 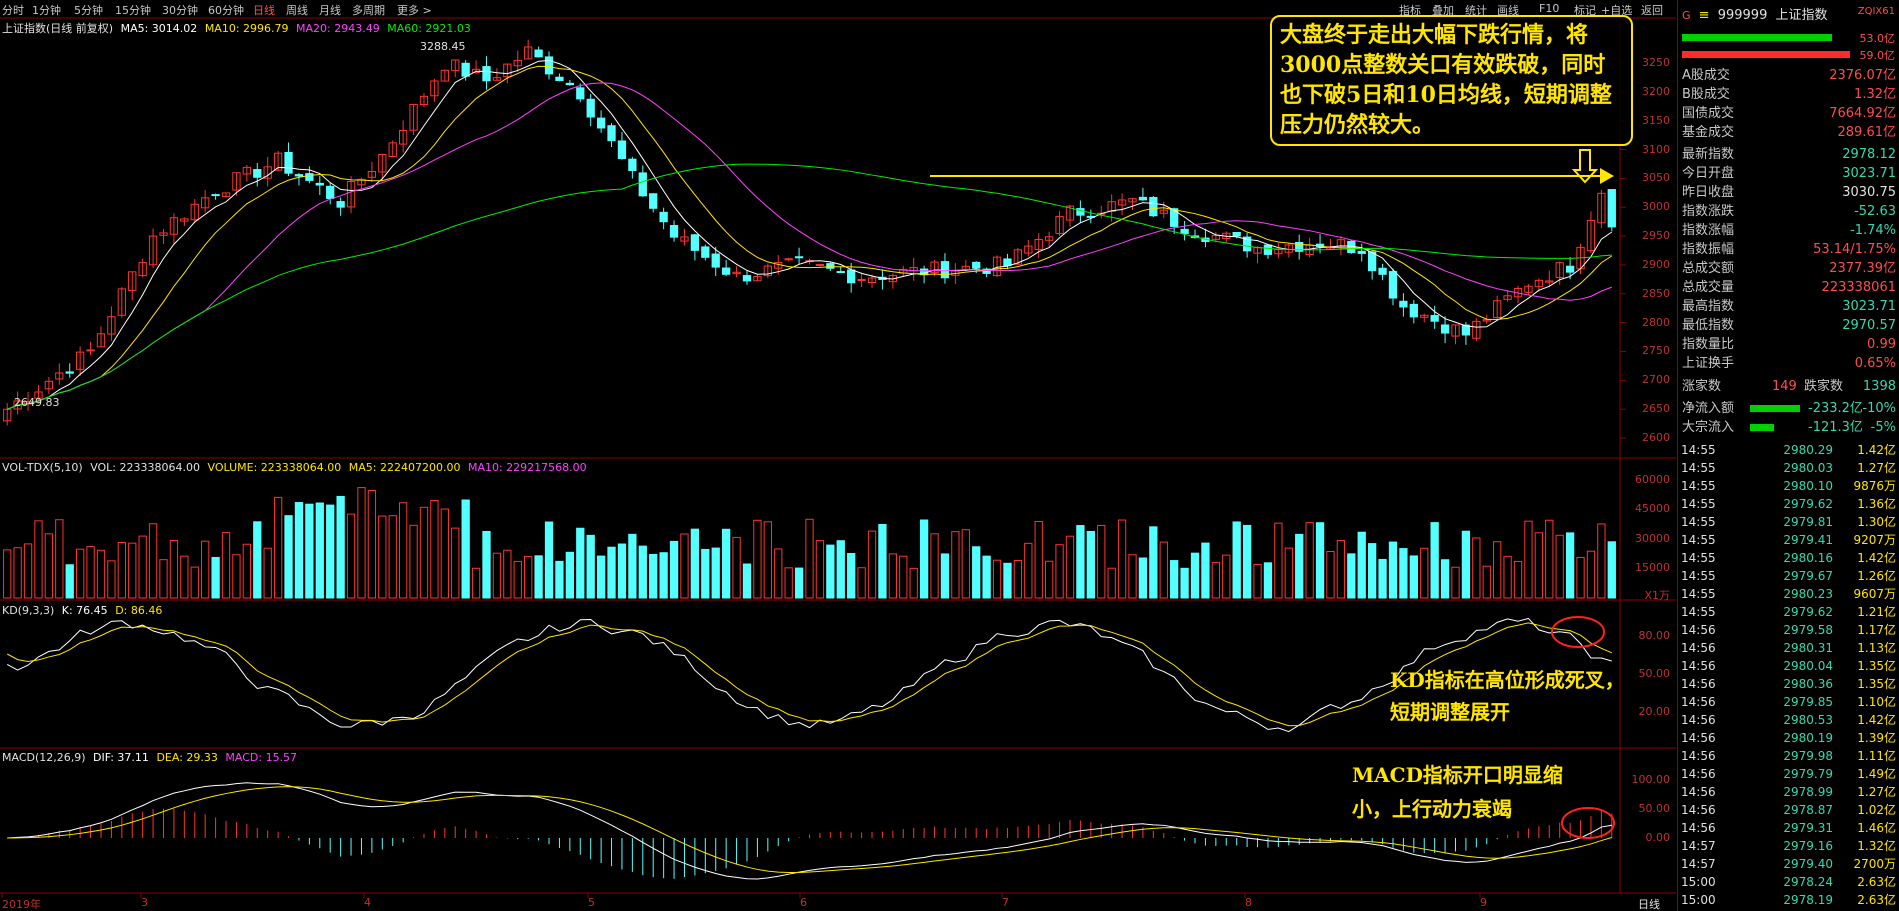 I want to click on vol-value: VOL: 223338064.00, so click(x=145, y=467).